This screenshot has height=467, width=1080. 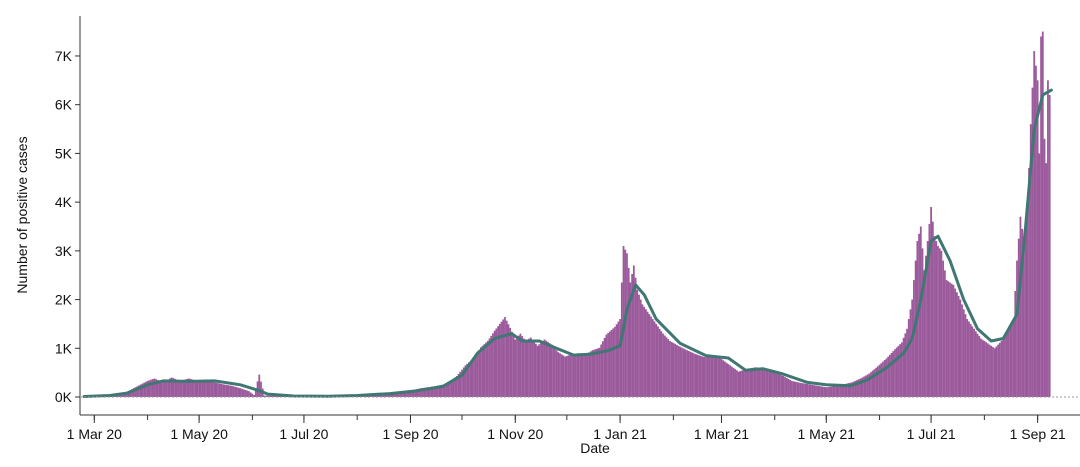 I want to click on y-axis-title: Number of positive cases, so click(x=22, y=214).